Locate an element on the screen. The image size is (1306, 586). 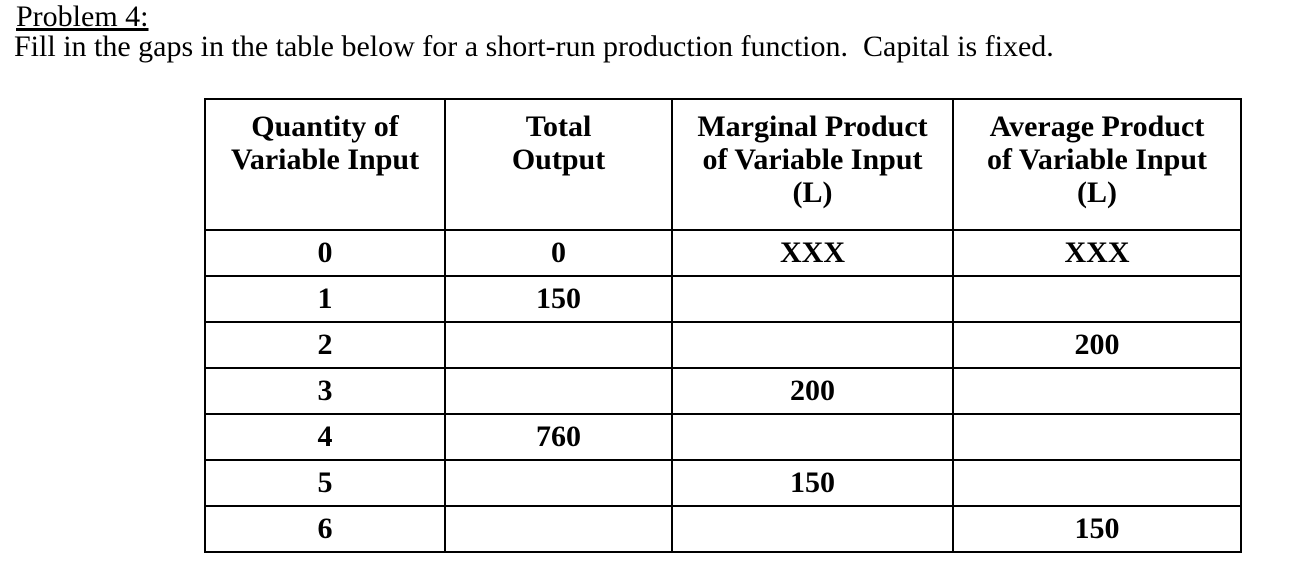
cell-quantity: 2 is located at coordinates (325, 345).